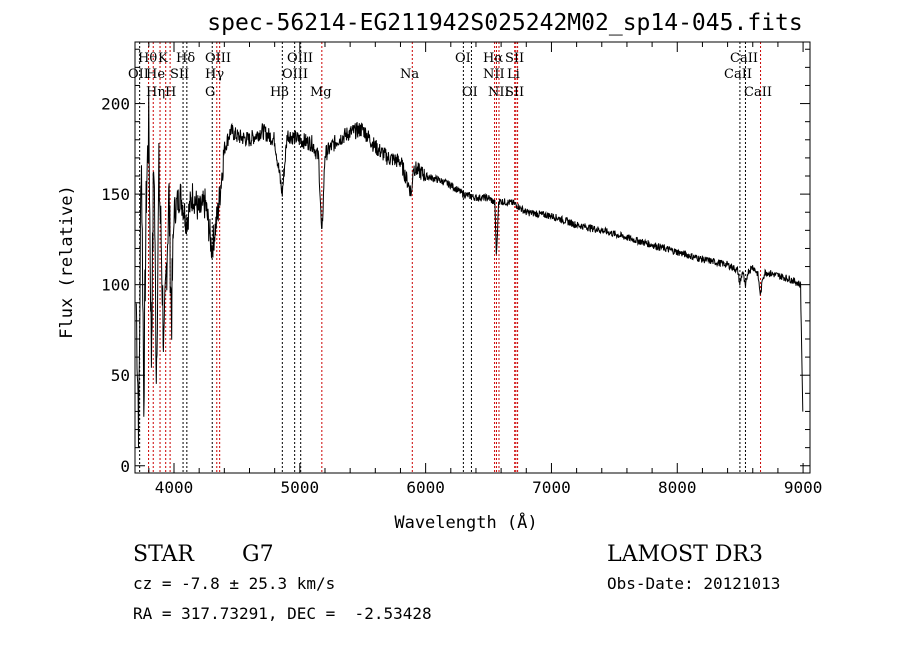 This screenshot has width=900, height=649. Describe the element at coordinates (279, 92) in the screenshot. I see `line-marker-label: Hβ` at that location.